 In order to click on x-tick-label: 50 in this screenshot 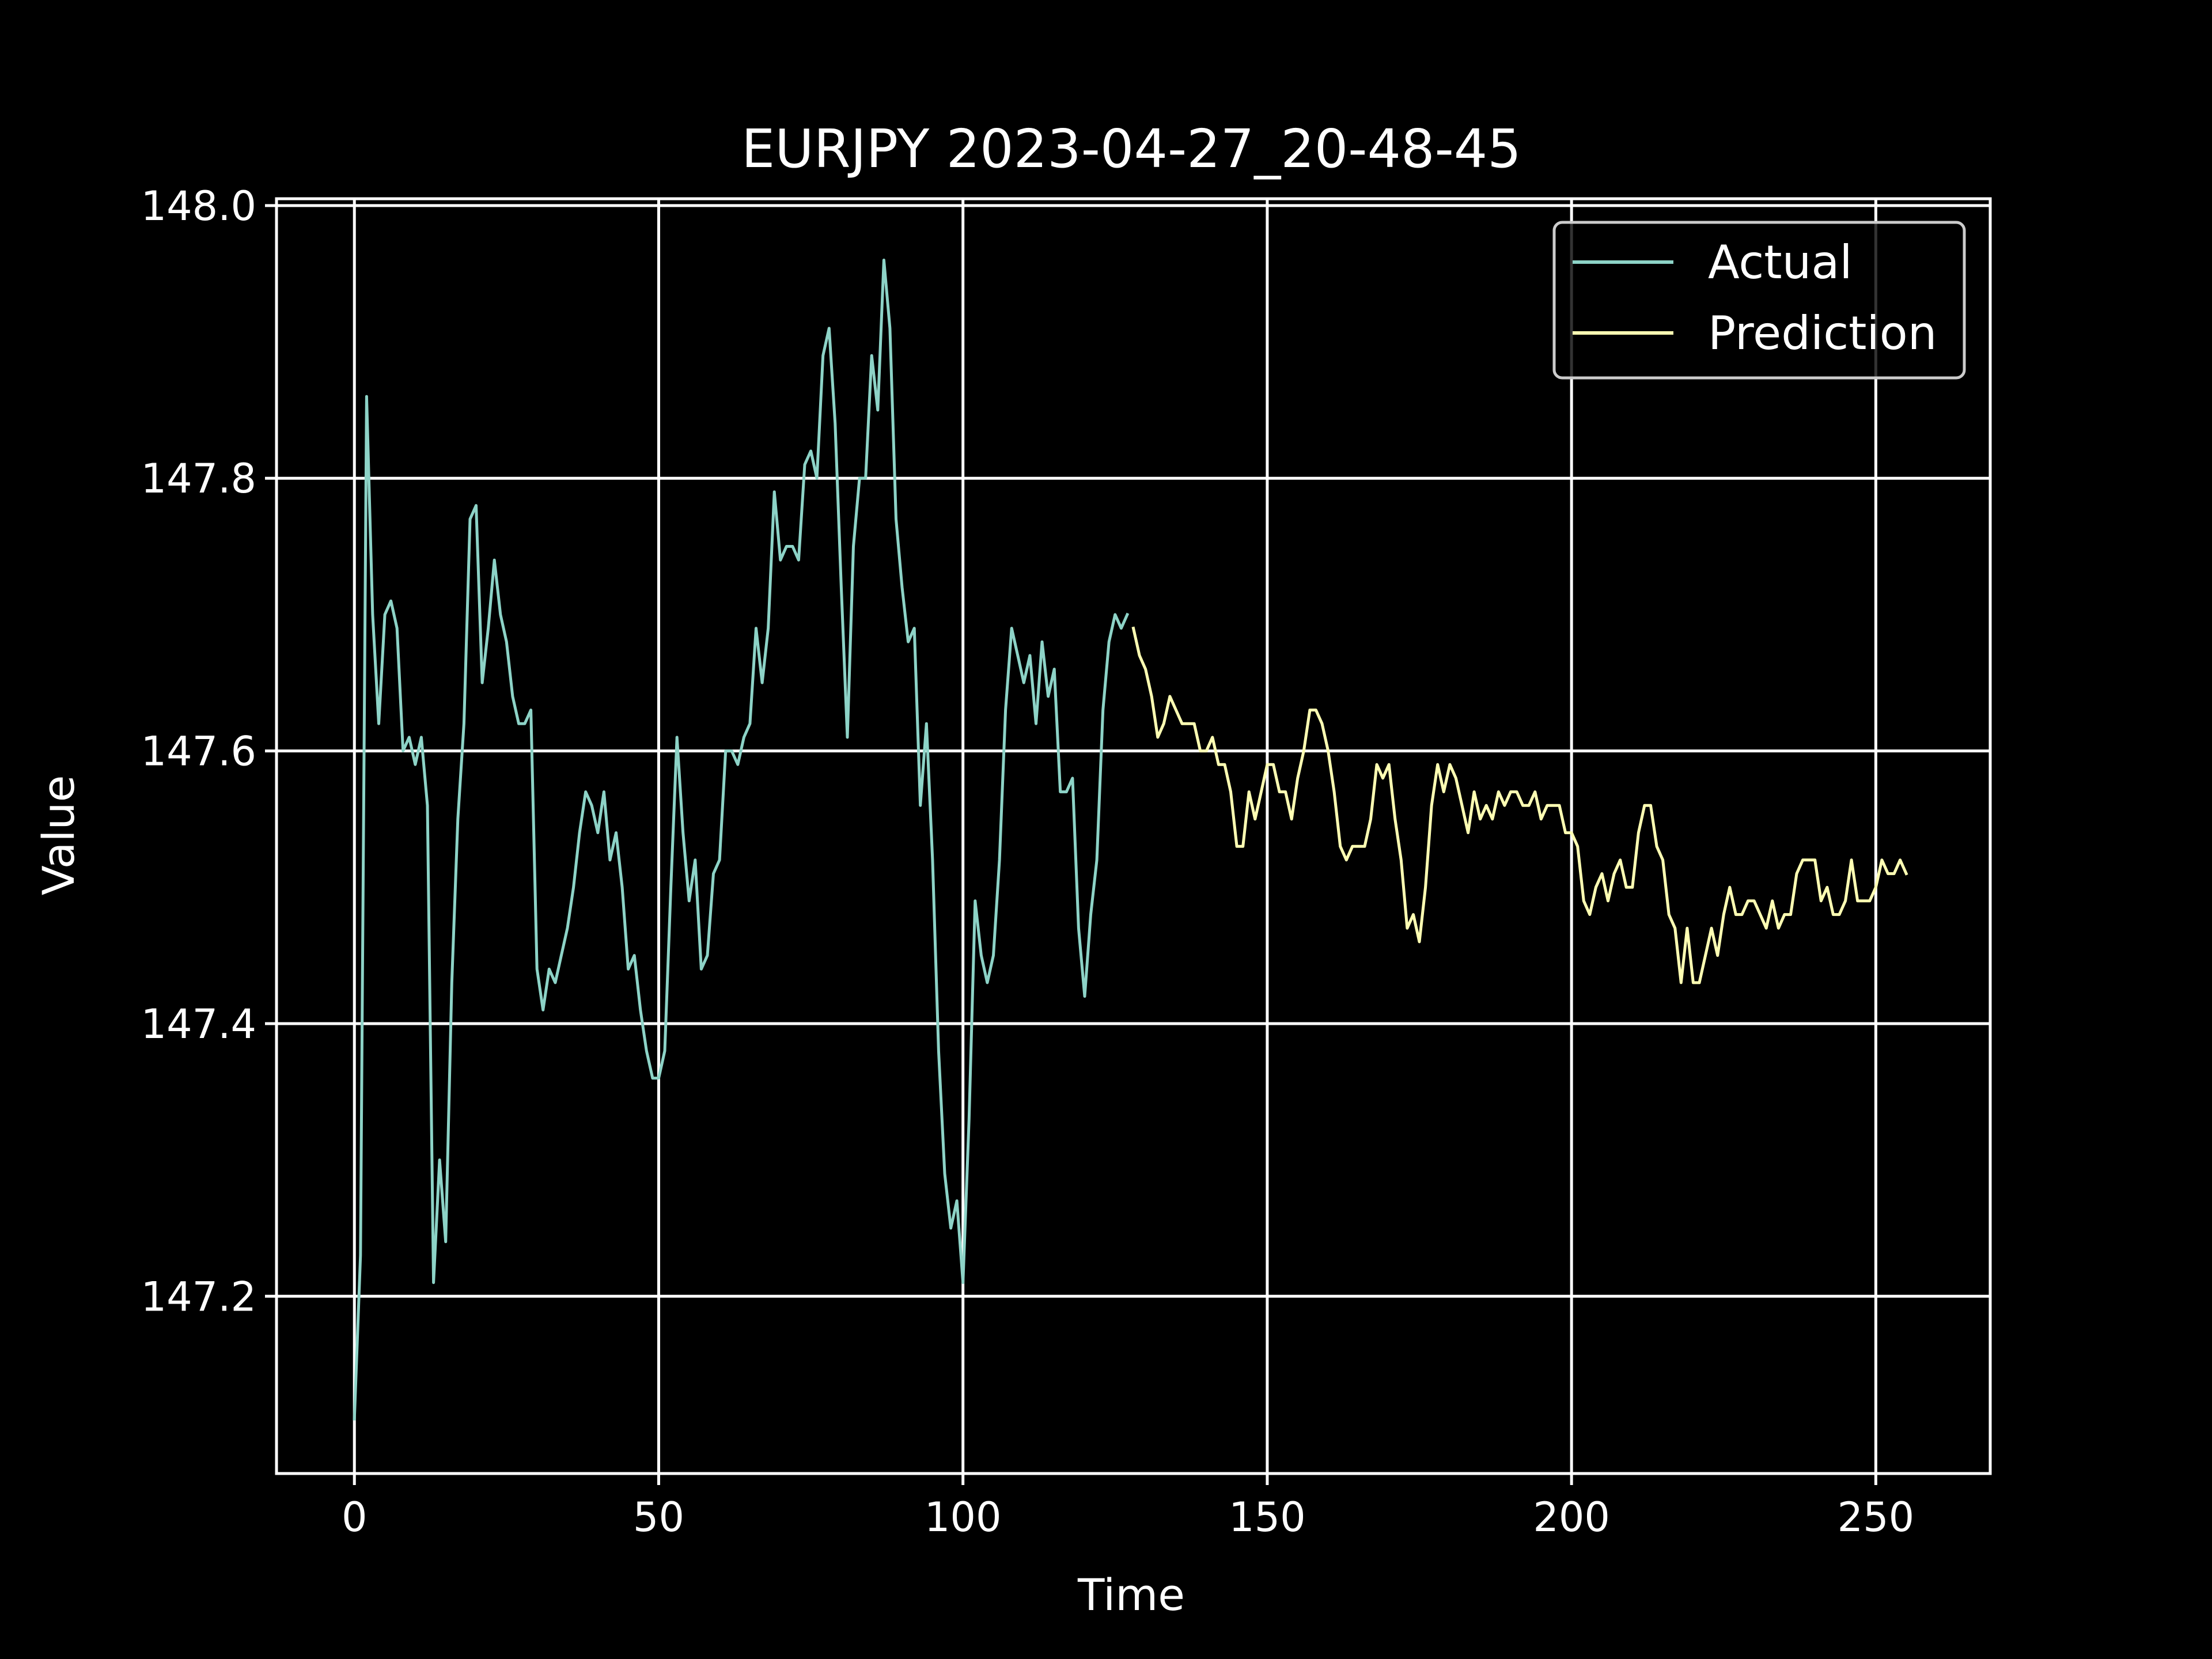, I will do `click(658, 1517)`.